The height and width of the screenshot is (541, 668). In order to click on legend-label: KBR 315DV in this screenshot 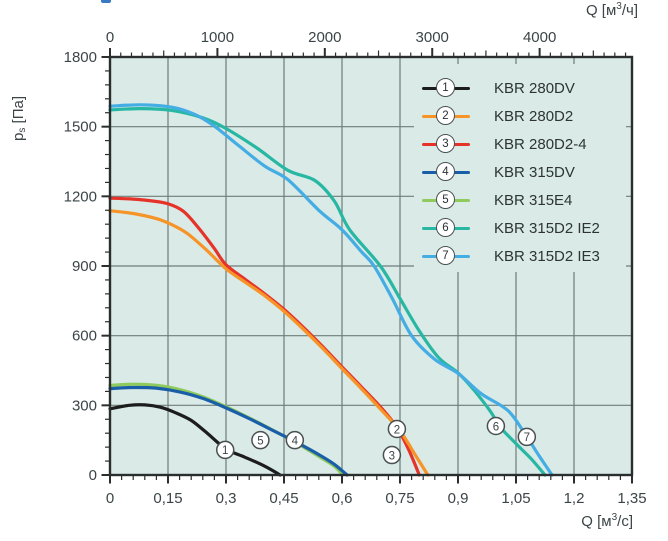, I will do `click(534, 172)`.